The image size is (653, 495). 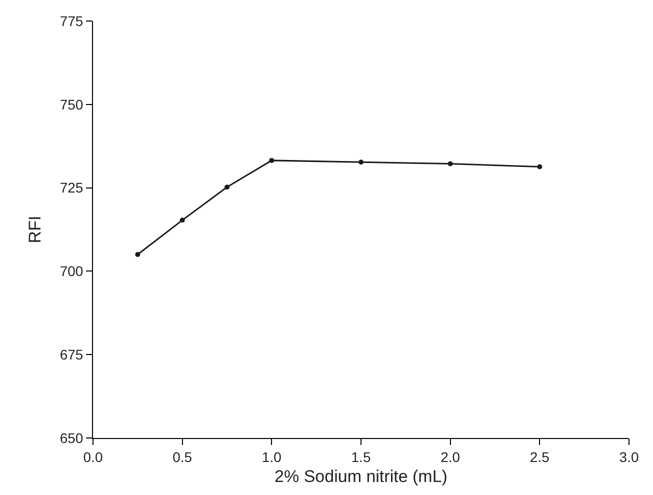 What do you see at coordinates (629, 456) in the screenshot?
I see `x-tick-label: 3.0` at bounding box center [629, 456].